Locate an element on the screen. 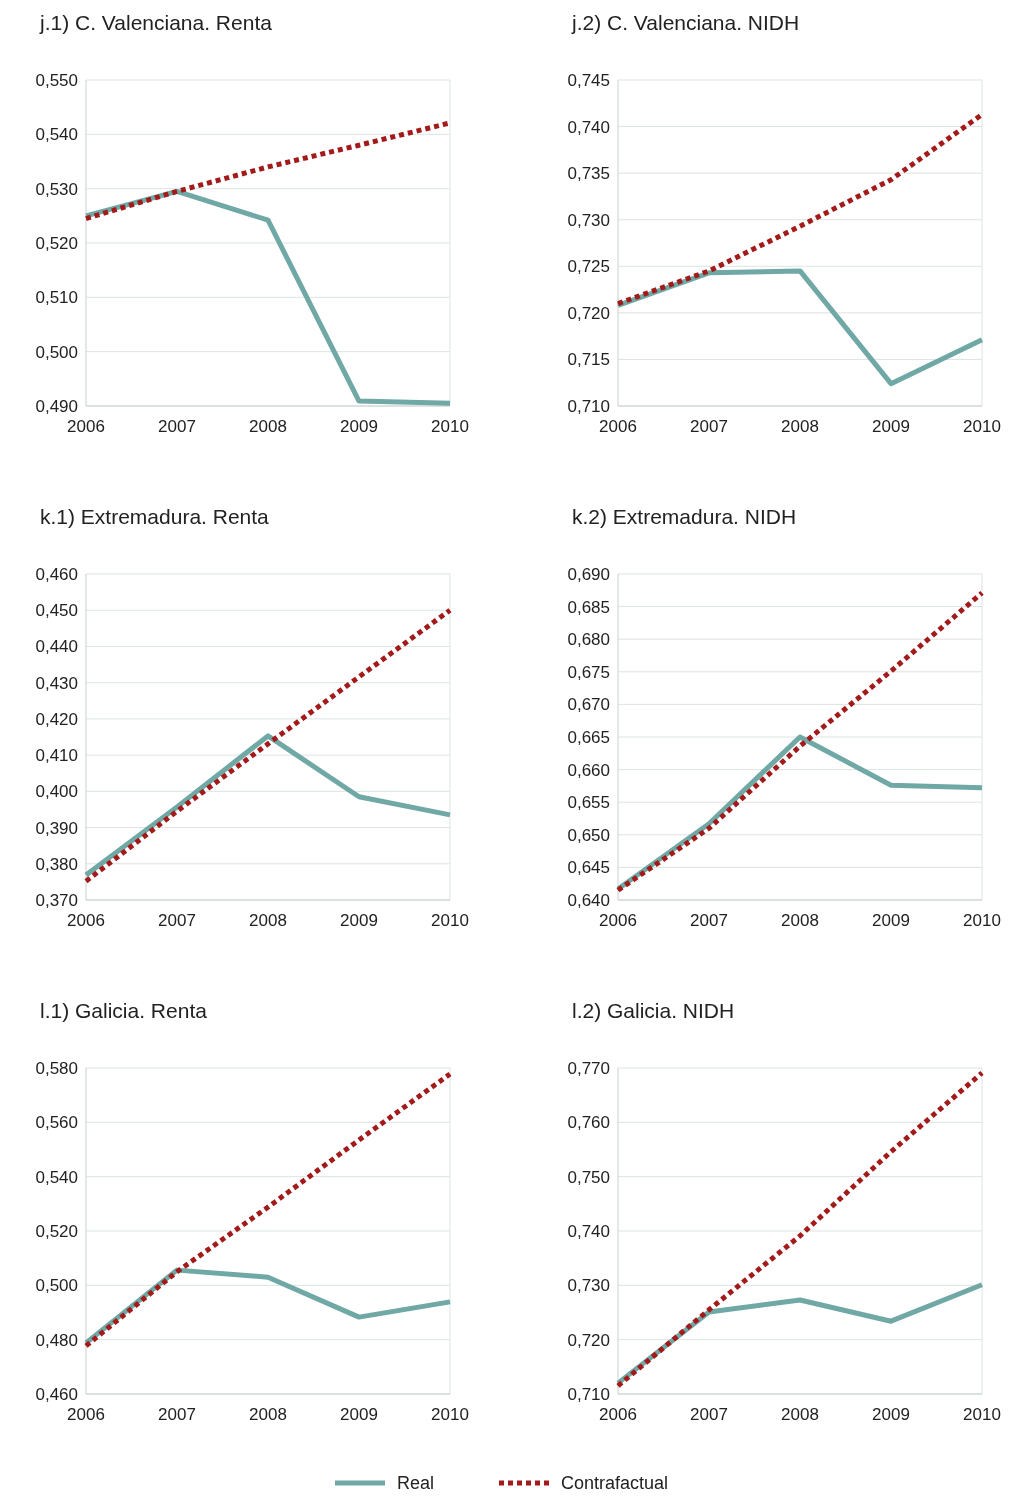  y-tick-label: 0,670 is located at coordinates (588, 705).